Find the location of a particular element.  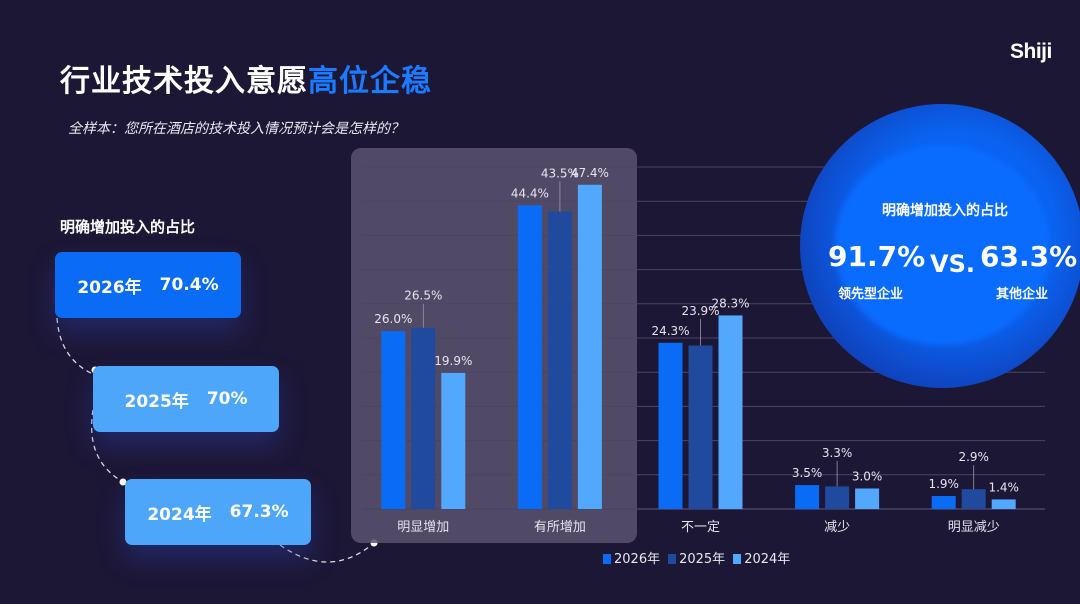

bar-2025年-明显减少 is located at coordinates (973, 499).